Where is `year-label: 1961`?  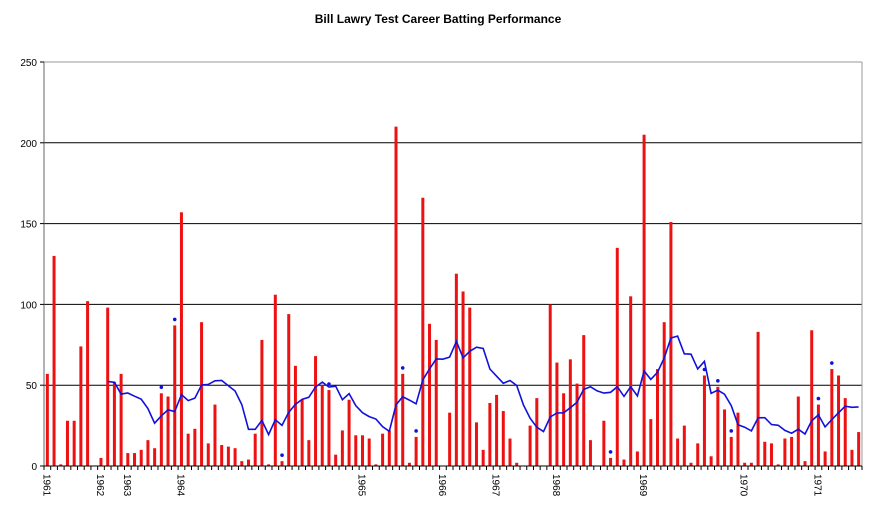
year-label: 1961 is located at coordinates (45, 485).